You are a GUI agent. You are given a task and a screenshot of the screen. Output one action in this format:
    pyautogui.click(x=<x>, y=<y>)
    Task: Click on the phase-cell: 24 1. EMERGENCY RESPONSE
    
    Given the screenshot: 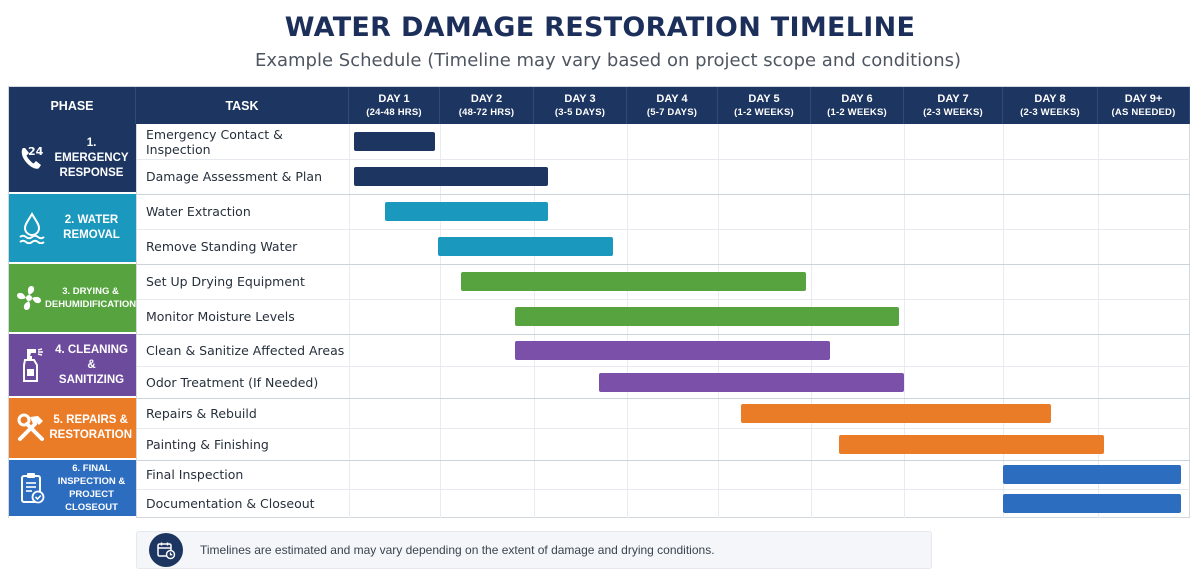 What is the action you would take?
    pyautogui.click(x=72, y=159)
    